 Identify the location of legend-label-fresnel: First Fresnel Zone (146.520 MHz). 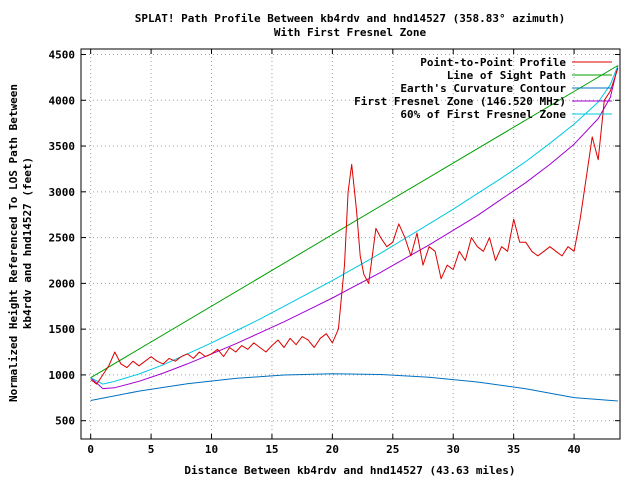
(460, 101).